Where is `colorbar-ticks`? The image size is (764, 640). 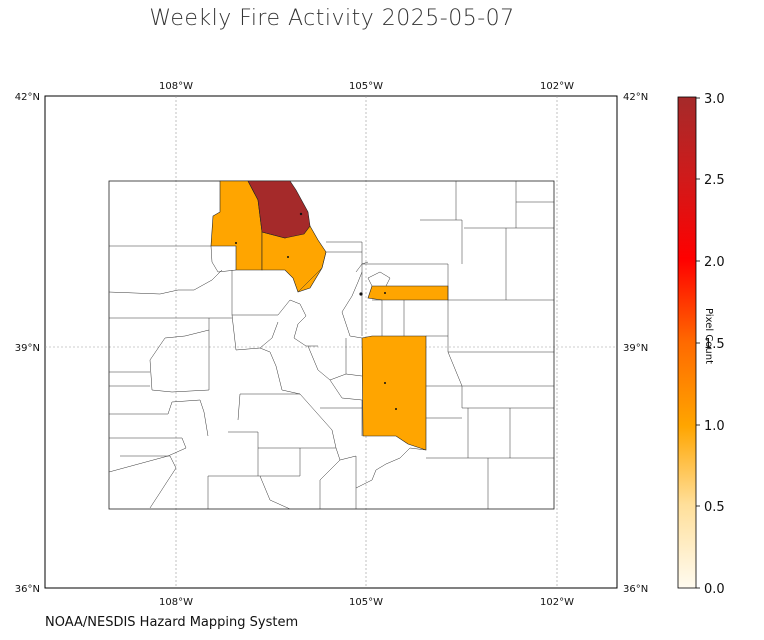 colorbar-ticks is located at coordinates (698, 343).